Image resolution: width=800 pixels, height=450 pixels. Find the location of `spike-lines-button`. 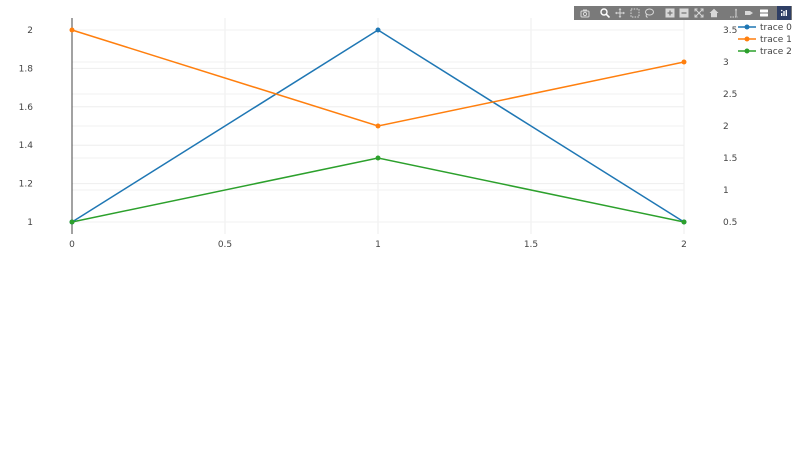

spike-lines-button is located at coordinates (734, 13).